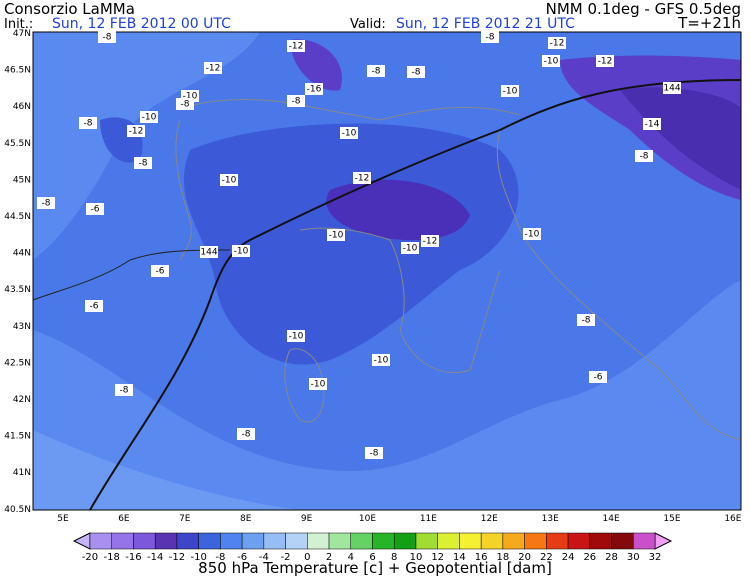  I want to click on colorbar-tick-label: -4, so click(264, 557).